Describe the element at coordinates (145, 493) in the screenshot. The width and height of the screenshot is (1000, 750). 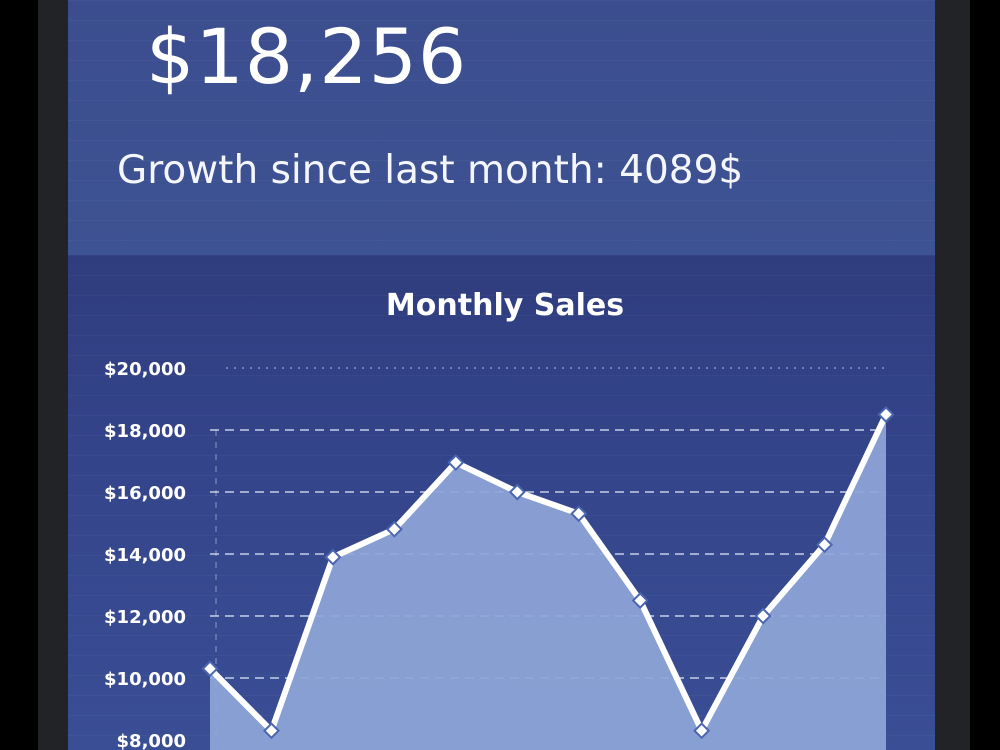
I see `y-tick-label: $16,000` at that location.